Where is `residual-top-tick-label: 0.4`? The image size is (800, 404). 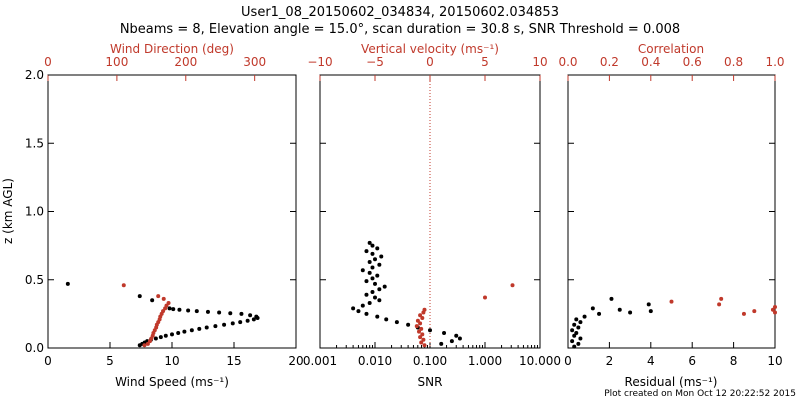 residual-top-tick-label: 0.4 is located at coordinates (650, 62).